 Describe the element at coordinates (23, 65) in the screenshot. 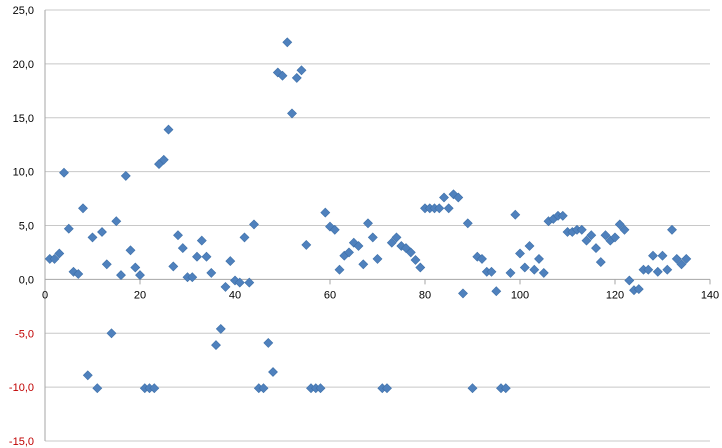

I see `y-tick-label: 20,0` at that location.